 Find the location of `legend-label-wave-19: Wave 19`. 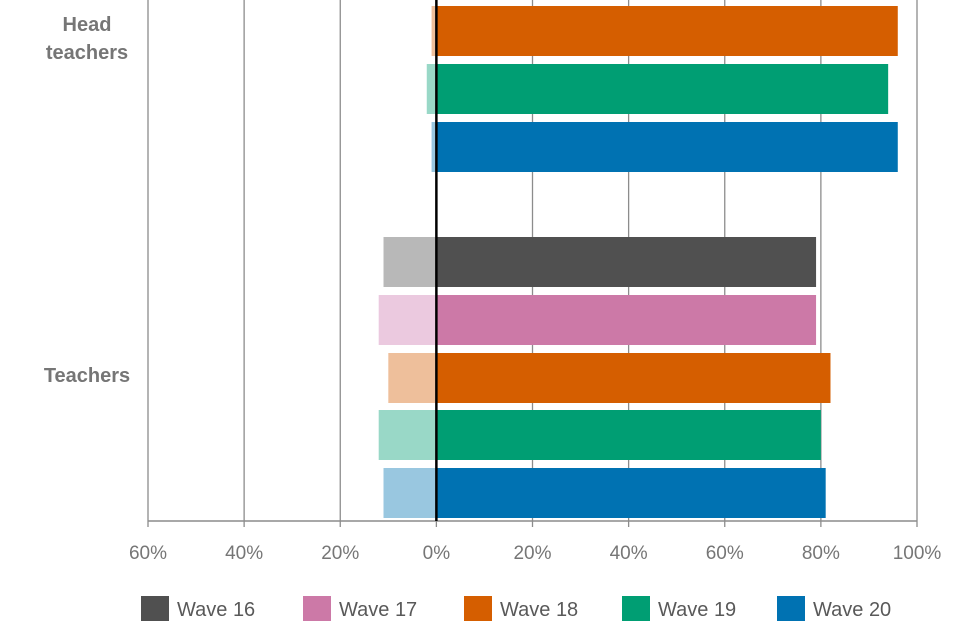

legend-label-wave-19: Wave 19 is located at coordinates (697, 610).